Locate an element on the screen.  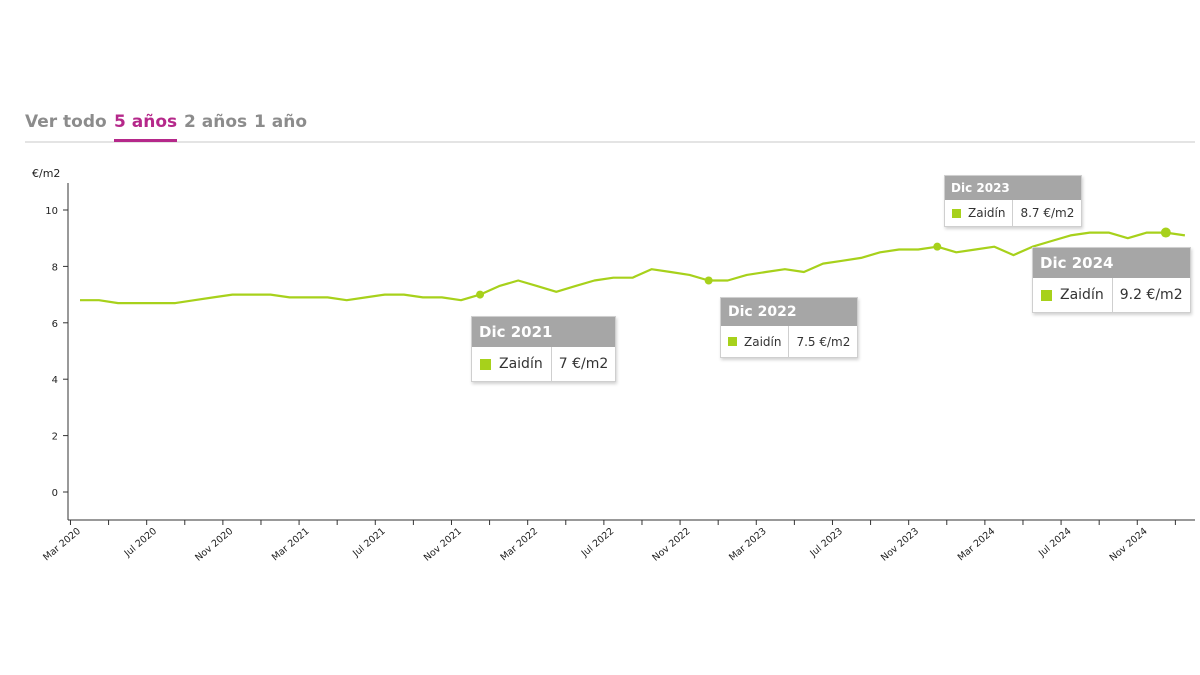
x-tick-label: Mar 2020 is located at coordinates (62, 544).